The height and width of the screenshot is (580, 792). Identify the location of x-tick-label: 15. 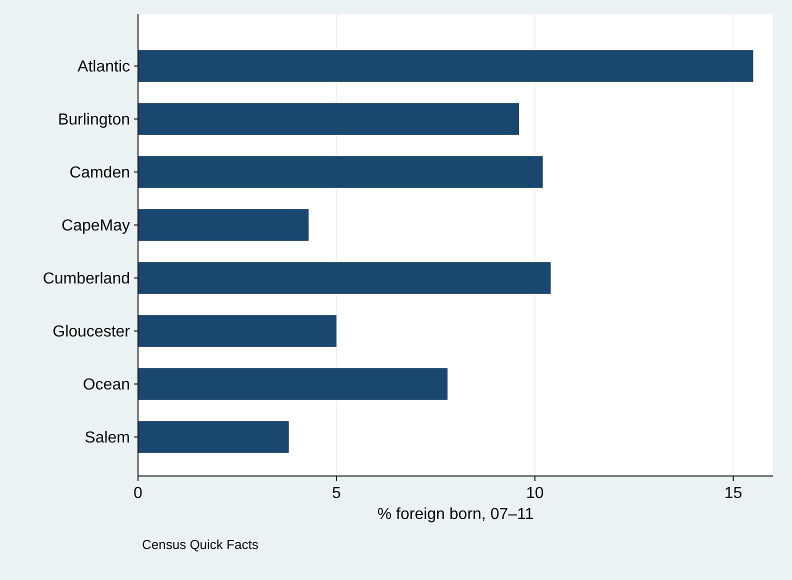
(733, 493).